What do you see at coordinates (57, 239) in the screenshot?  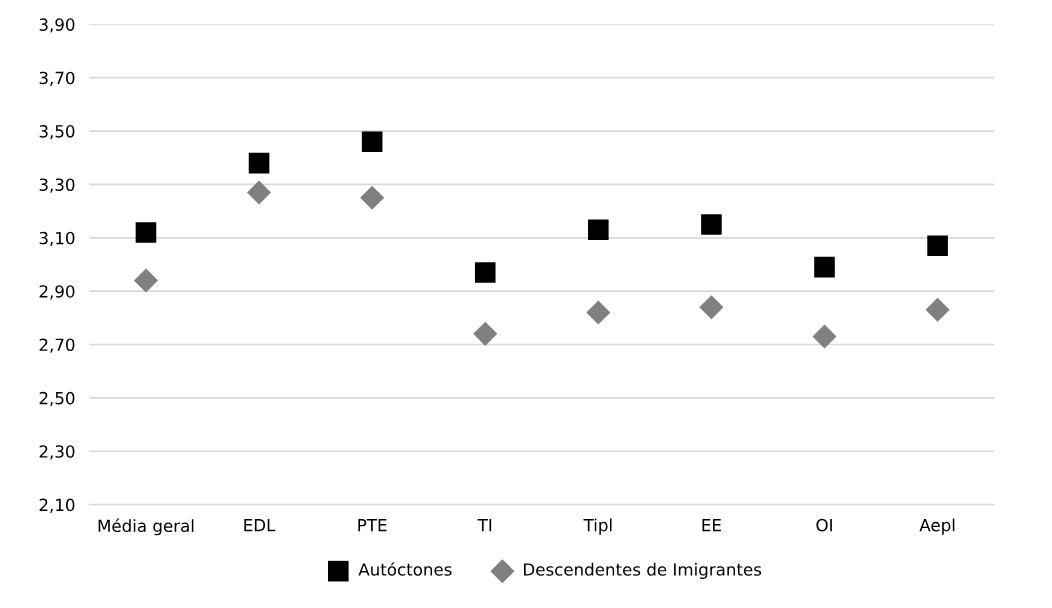 I see `y-tick-label: 3,10` at bounding box center [57, 239].